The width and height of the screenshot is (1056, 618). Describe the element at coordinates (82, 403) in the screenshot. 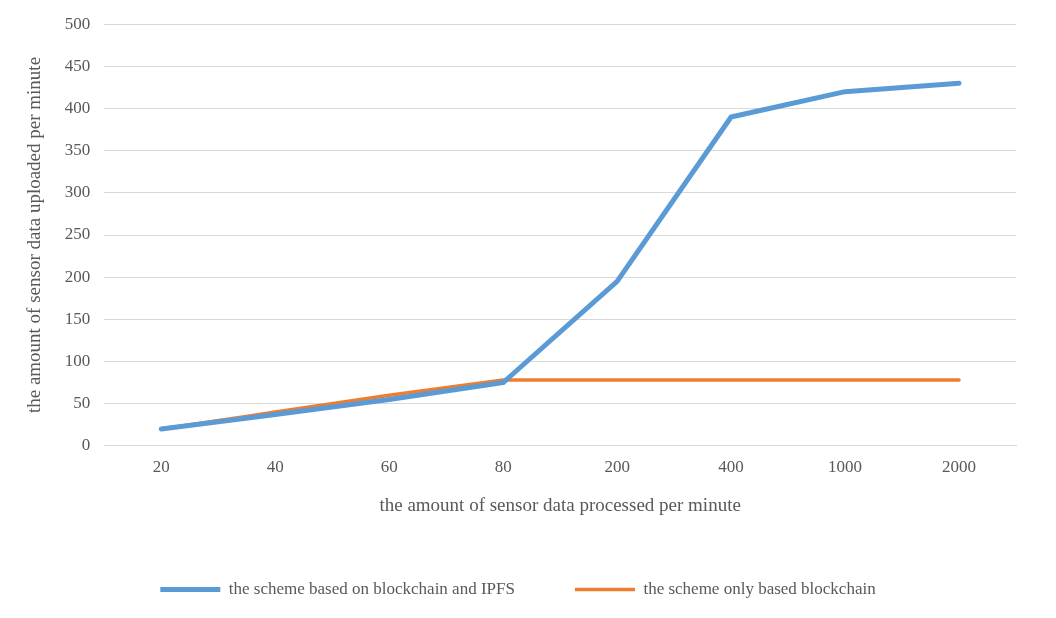

I see `y-tick-label: 50` at that location.